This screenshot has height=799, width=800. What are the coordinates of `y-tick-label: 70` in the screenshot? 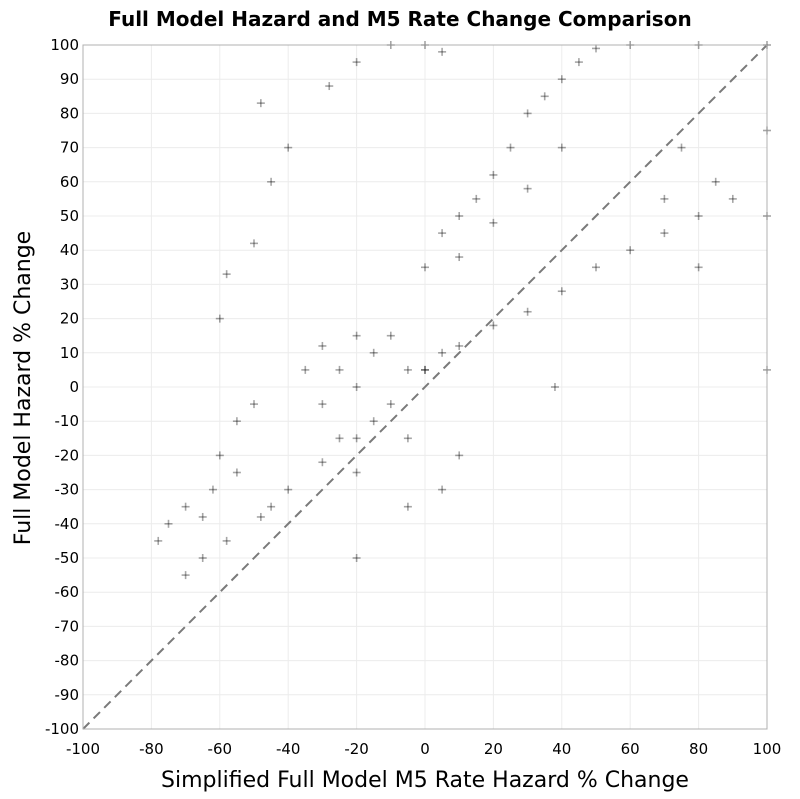 It's located at (69, 148).